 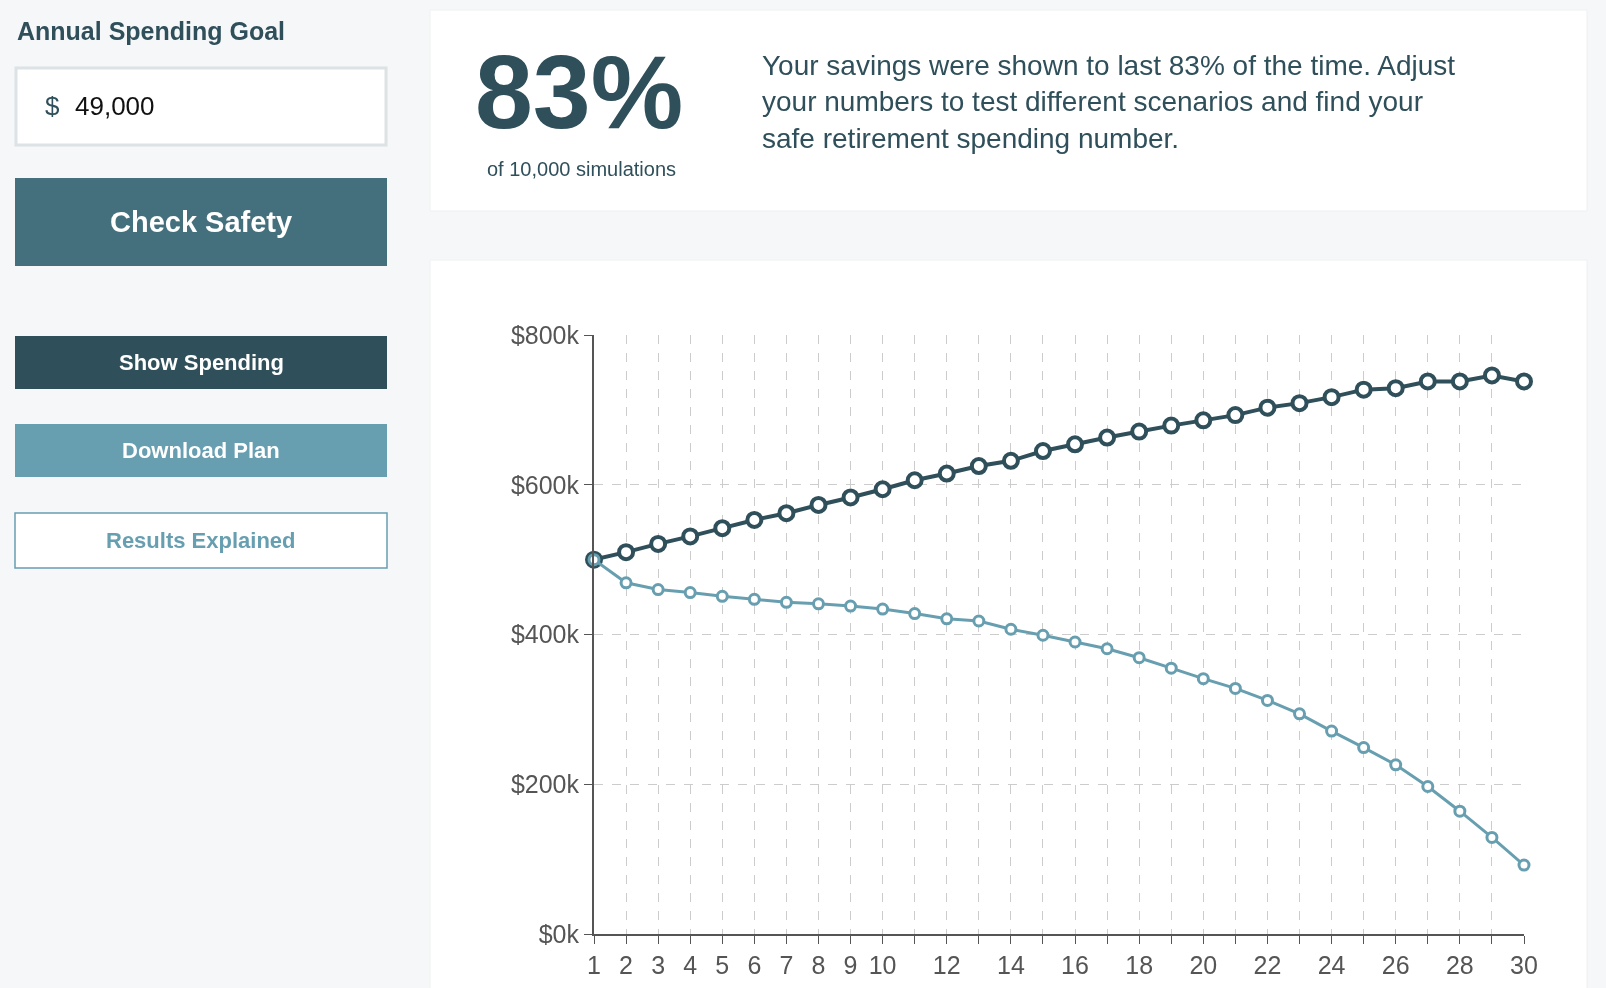 I want to click on x-tick-label: 30, so click(x=1524, y=965).